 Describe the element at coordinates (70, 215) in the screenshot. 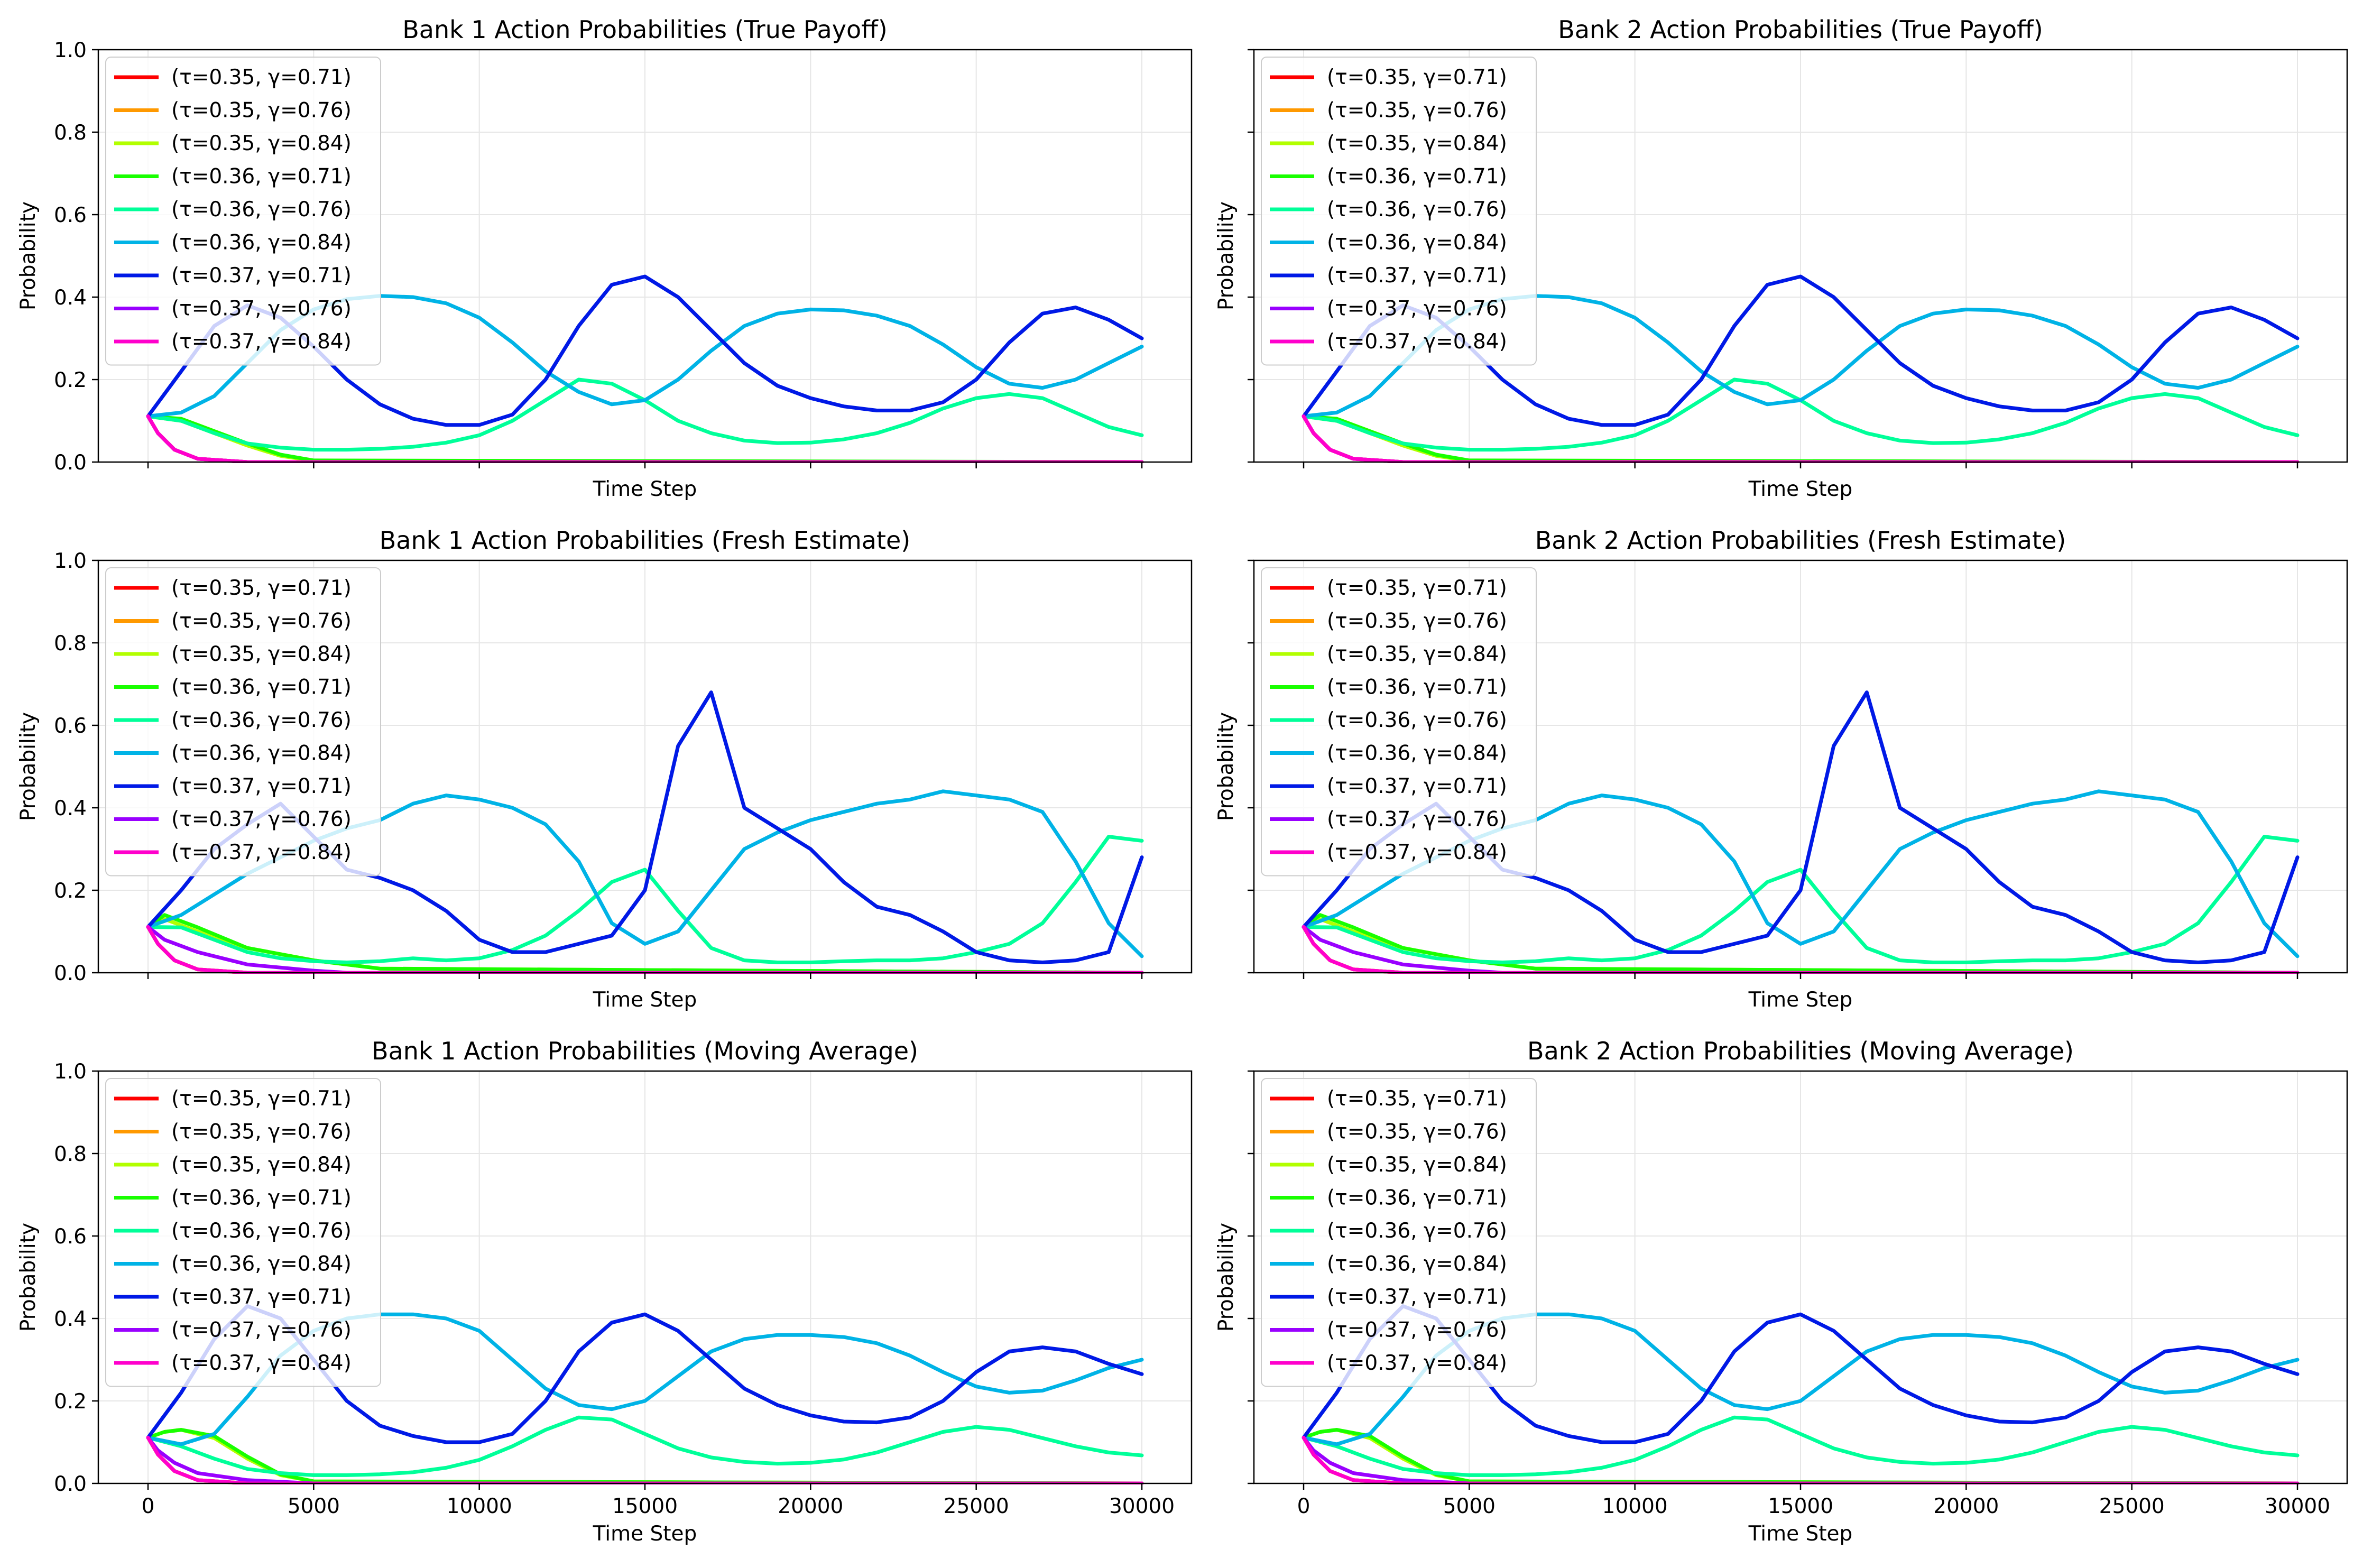

I see `y-tick-label: 0.6` at that location.